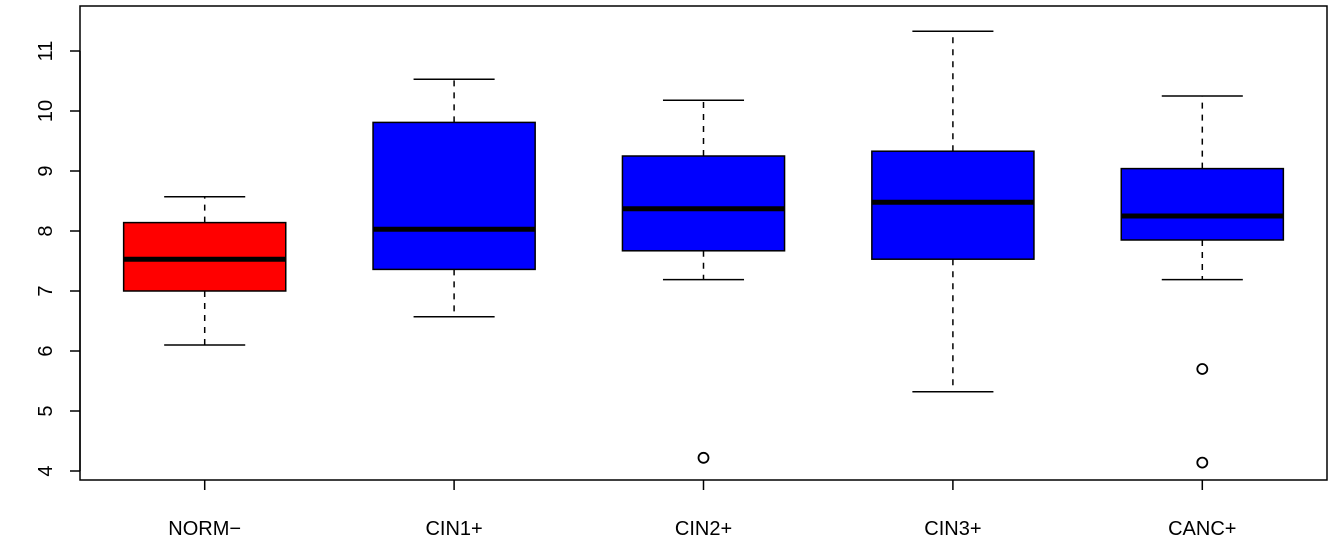  What do you see at coordinates (46, 111) in the screenshot?
I see `y-tick-label: 10` at bounding box center [46, 111].